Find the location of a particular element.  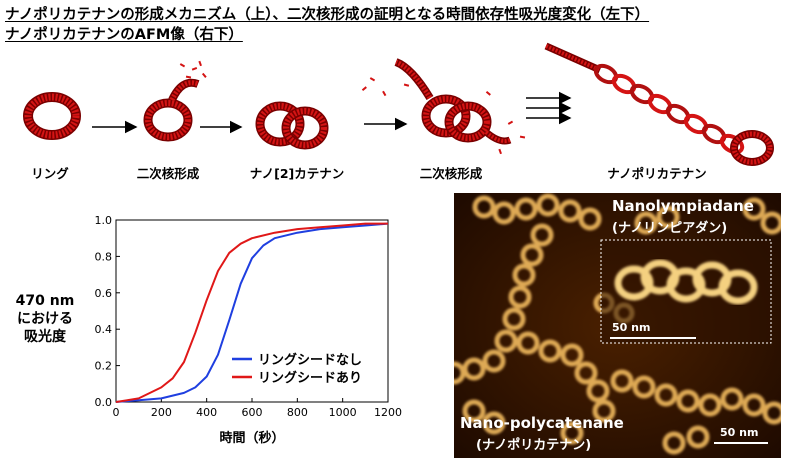

x-tick-label: 800 is located at coordinates (297, 412).